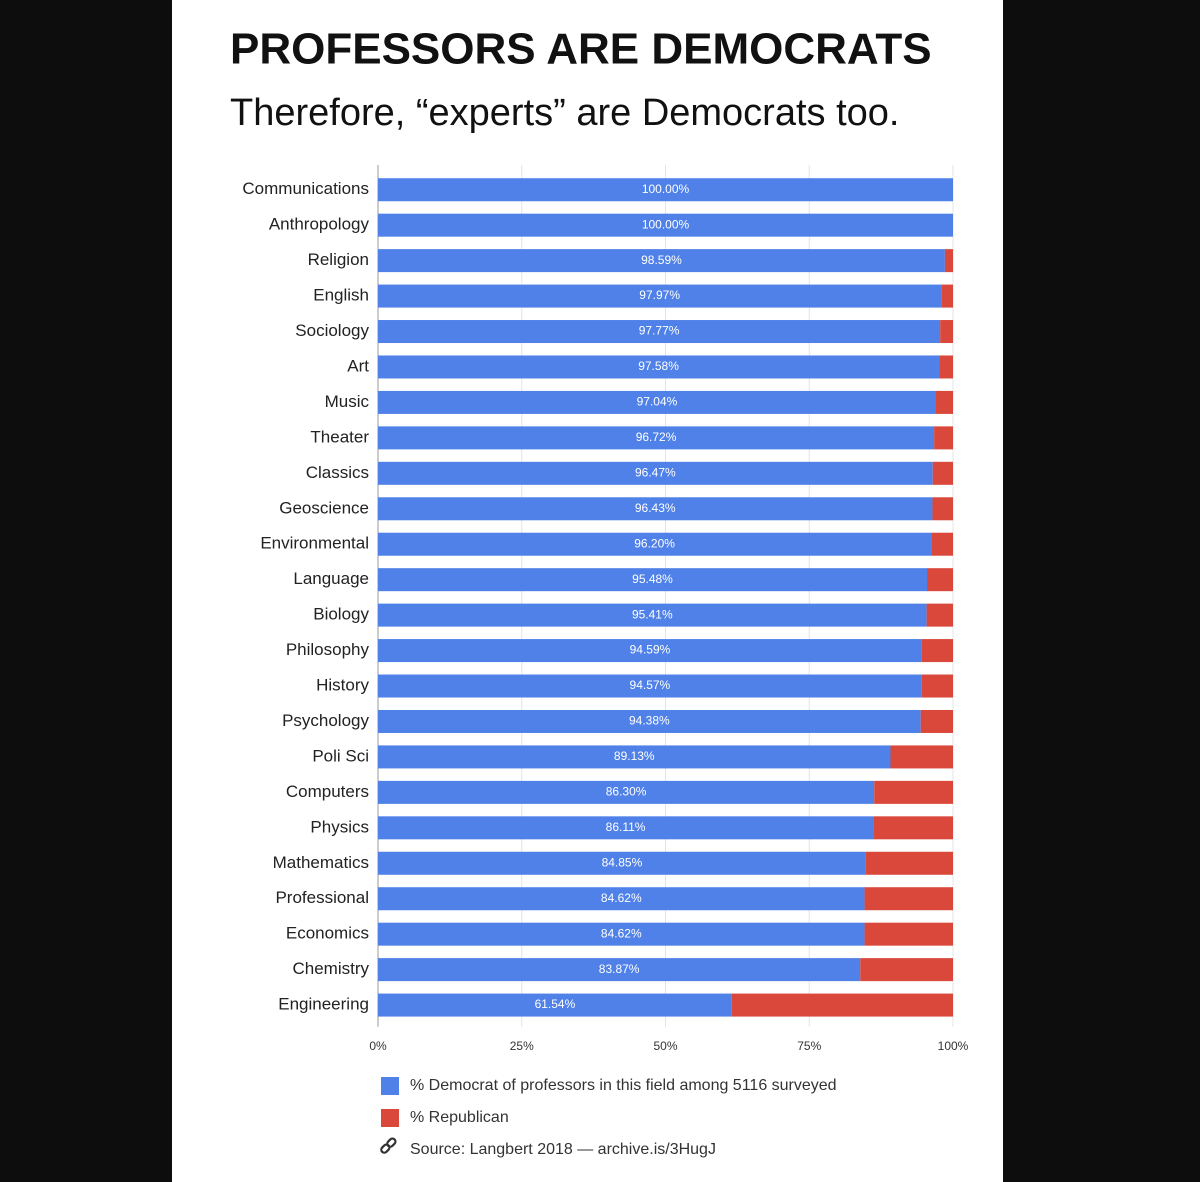  Describe the element at coordinates (338, 259) in the screenshot. I see `y-tick-label: Religion` at that location.